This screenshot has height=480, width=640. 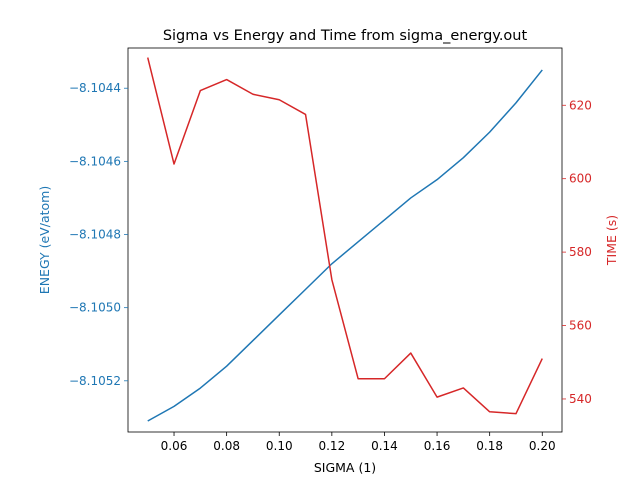 I want to click on x-tick-label: 0.08, so click(x=226, y=446).